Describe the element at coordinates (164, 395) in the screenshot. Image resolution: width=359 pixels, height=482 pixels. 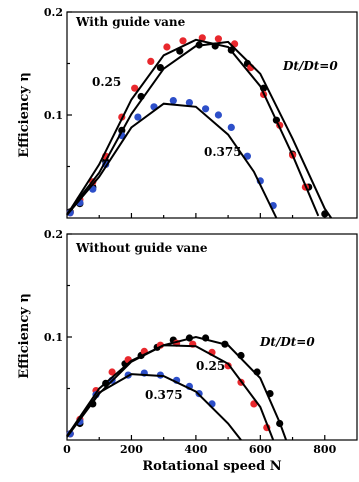
I see `bottom-label-0375: 0.375` at that location.